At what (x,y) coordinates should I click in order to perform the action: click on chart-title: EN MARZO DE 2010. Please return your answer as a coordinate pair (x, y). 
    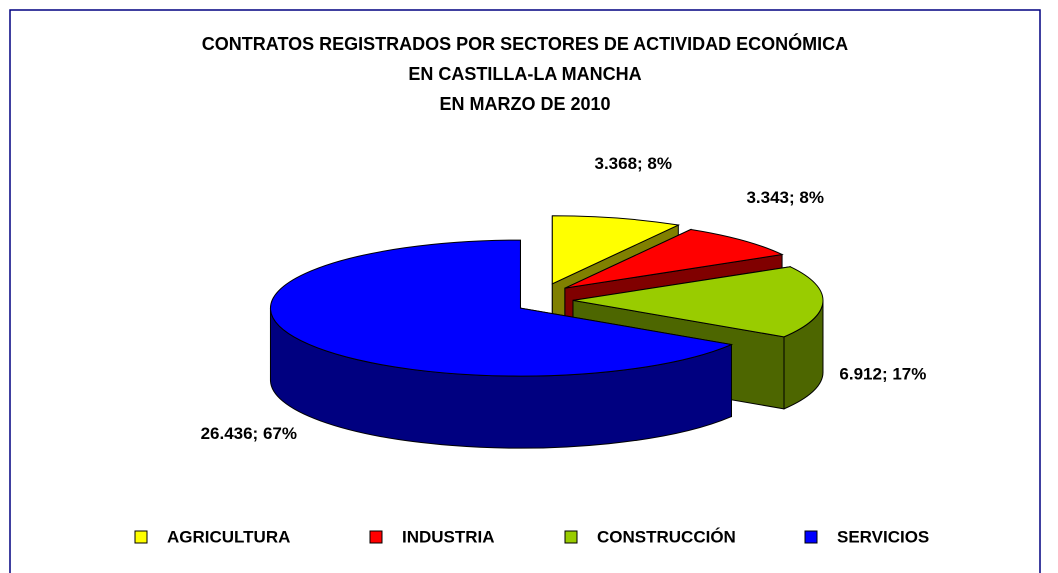
    Looking at the image, I should click on (524, 104).